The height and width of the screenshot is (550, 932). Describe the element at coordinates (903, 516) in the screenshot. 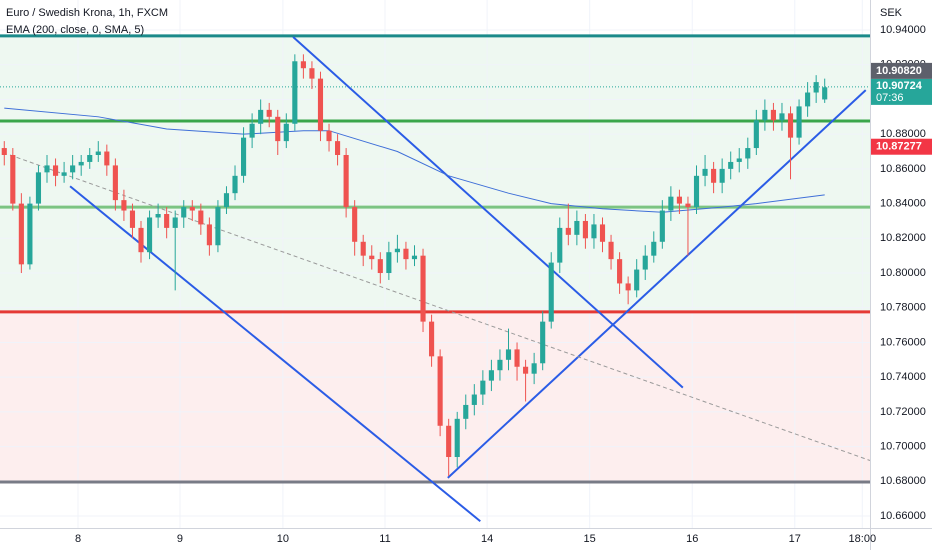

I see `y-tick-label: 10.66000` at that location.